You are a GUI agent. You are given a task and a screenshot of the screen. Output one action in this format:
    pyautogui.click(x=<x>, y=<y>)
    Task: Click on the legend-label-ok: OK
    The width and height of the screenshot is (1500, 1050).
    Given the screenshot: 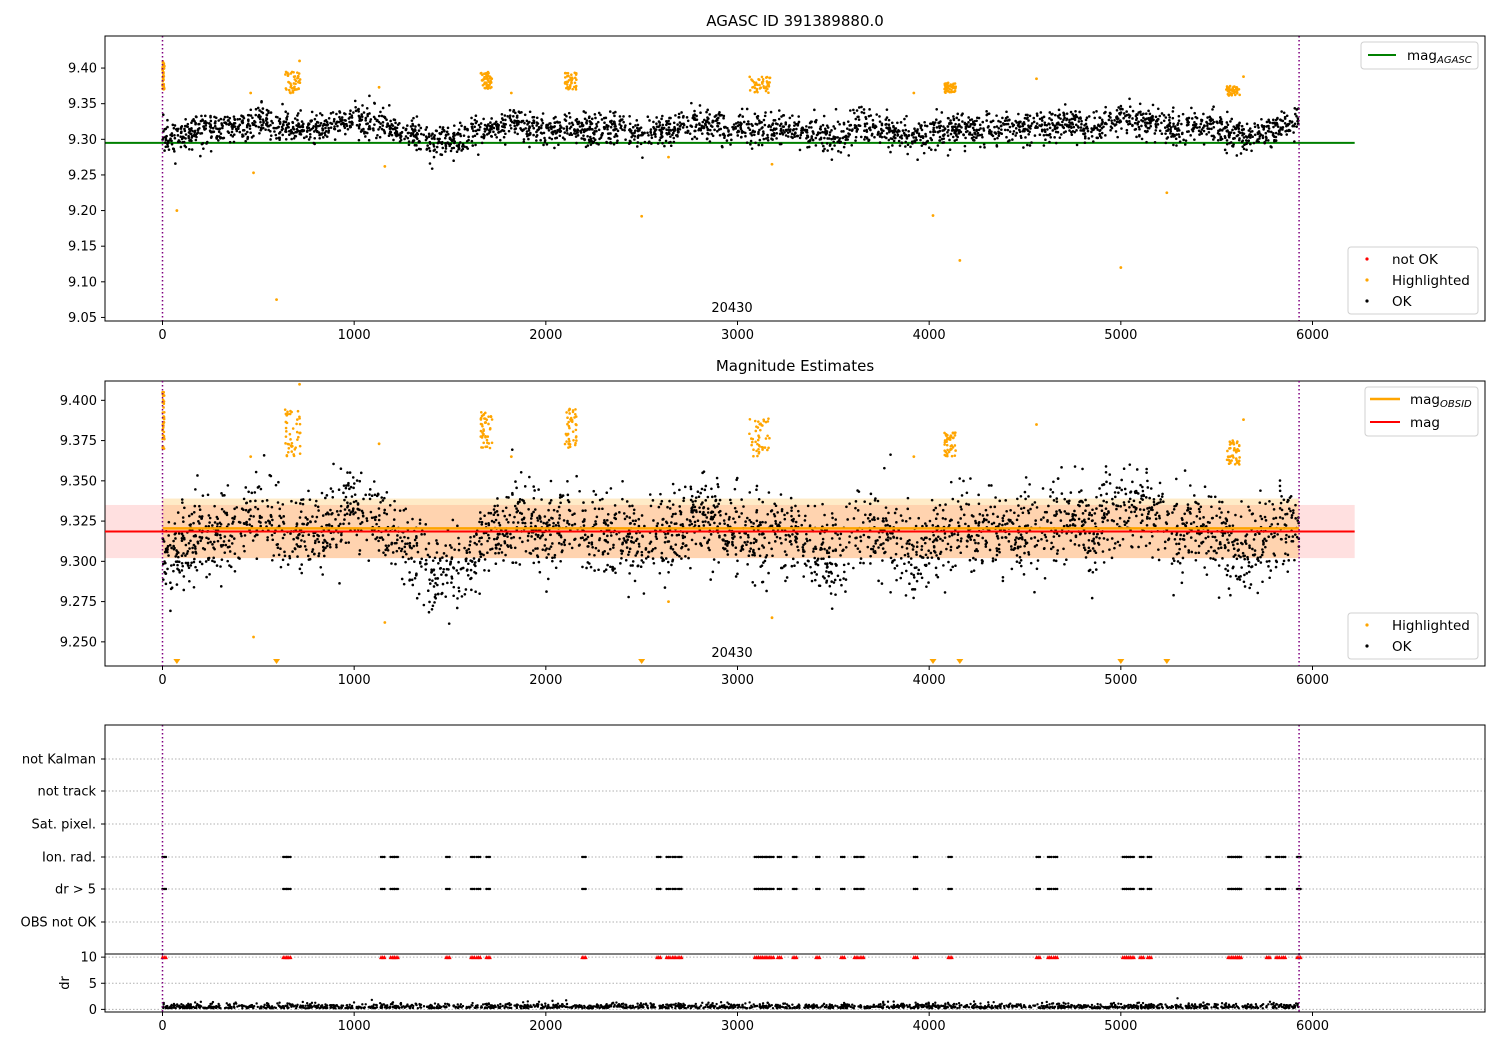 What is the action you would take?
    pyautogui.click(x=1402, y=302)
    